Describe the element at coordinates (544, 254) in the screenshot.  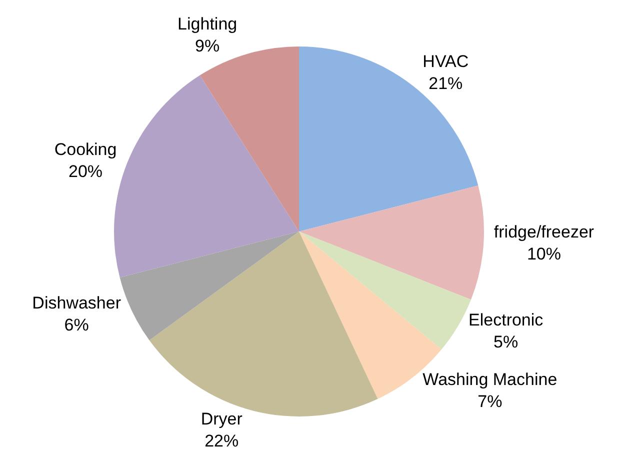
I see `data-label: 10%` at that location.